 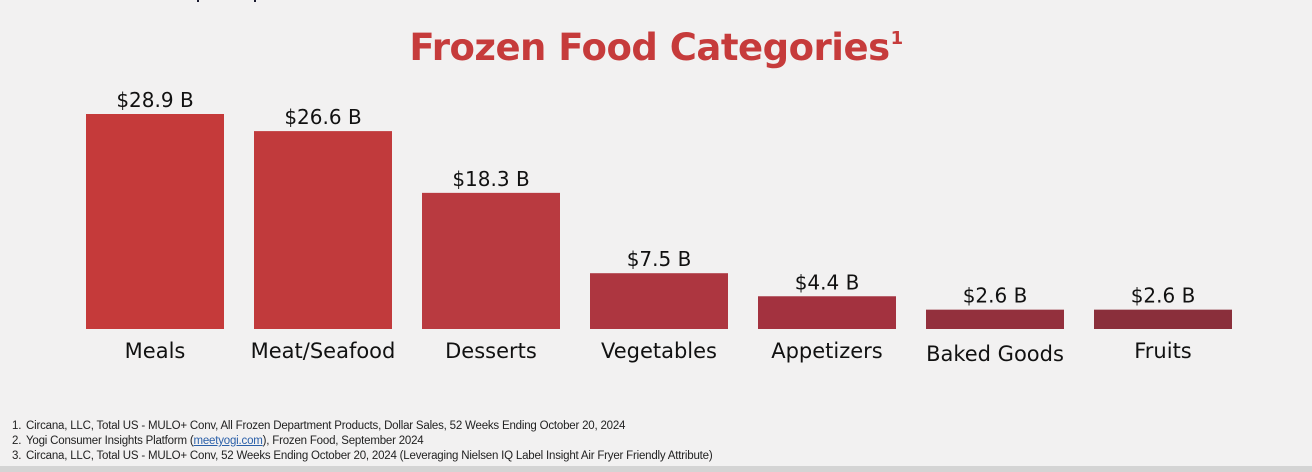 What do you see at coordinates (995, 319) in the screenshot?
I see `bar-baked-goods` at bounding box center [995, 319].